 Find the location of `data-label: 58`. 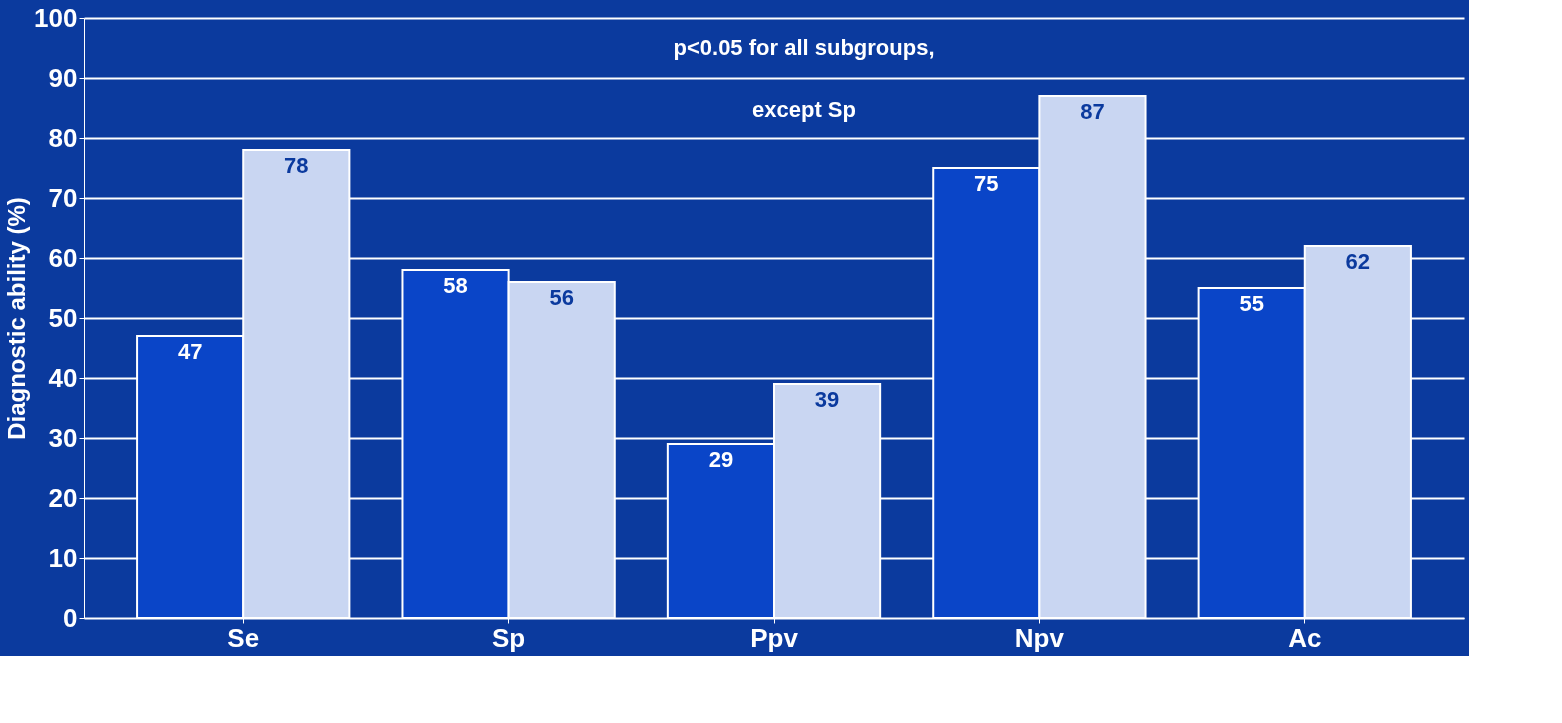

data-label: 58 is located at coordinates (455, 285).